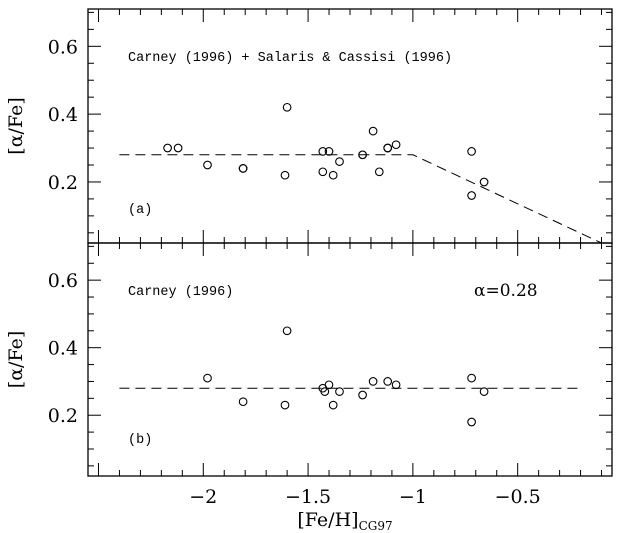 The width and height of the screenshot is (629, 533). I want to click on panel-a-points, so click(326, 151).